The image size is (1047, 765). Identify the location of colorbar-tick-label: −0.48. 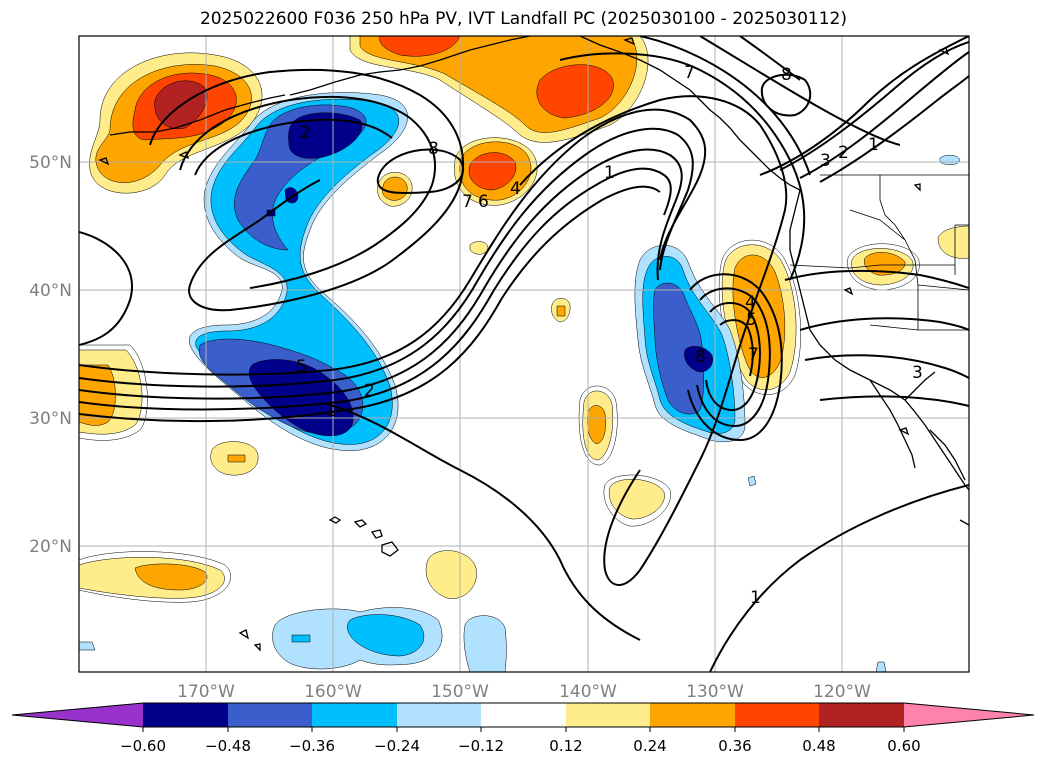
(228, 746).